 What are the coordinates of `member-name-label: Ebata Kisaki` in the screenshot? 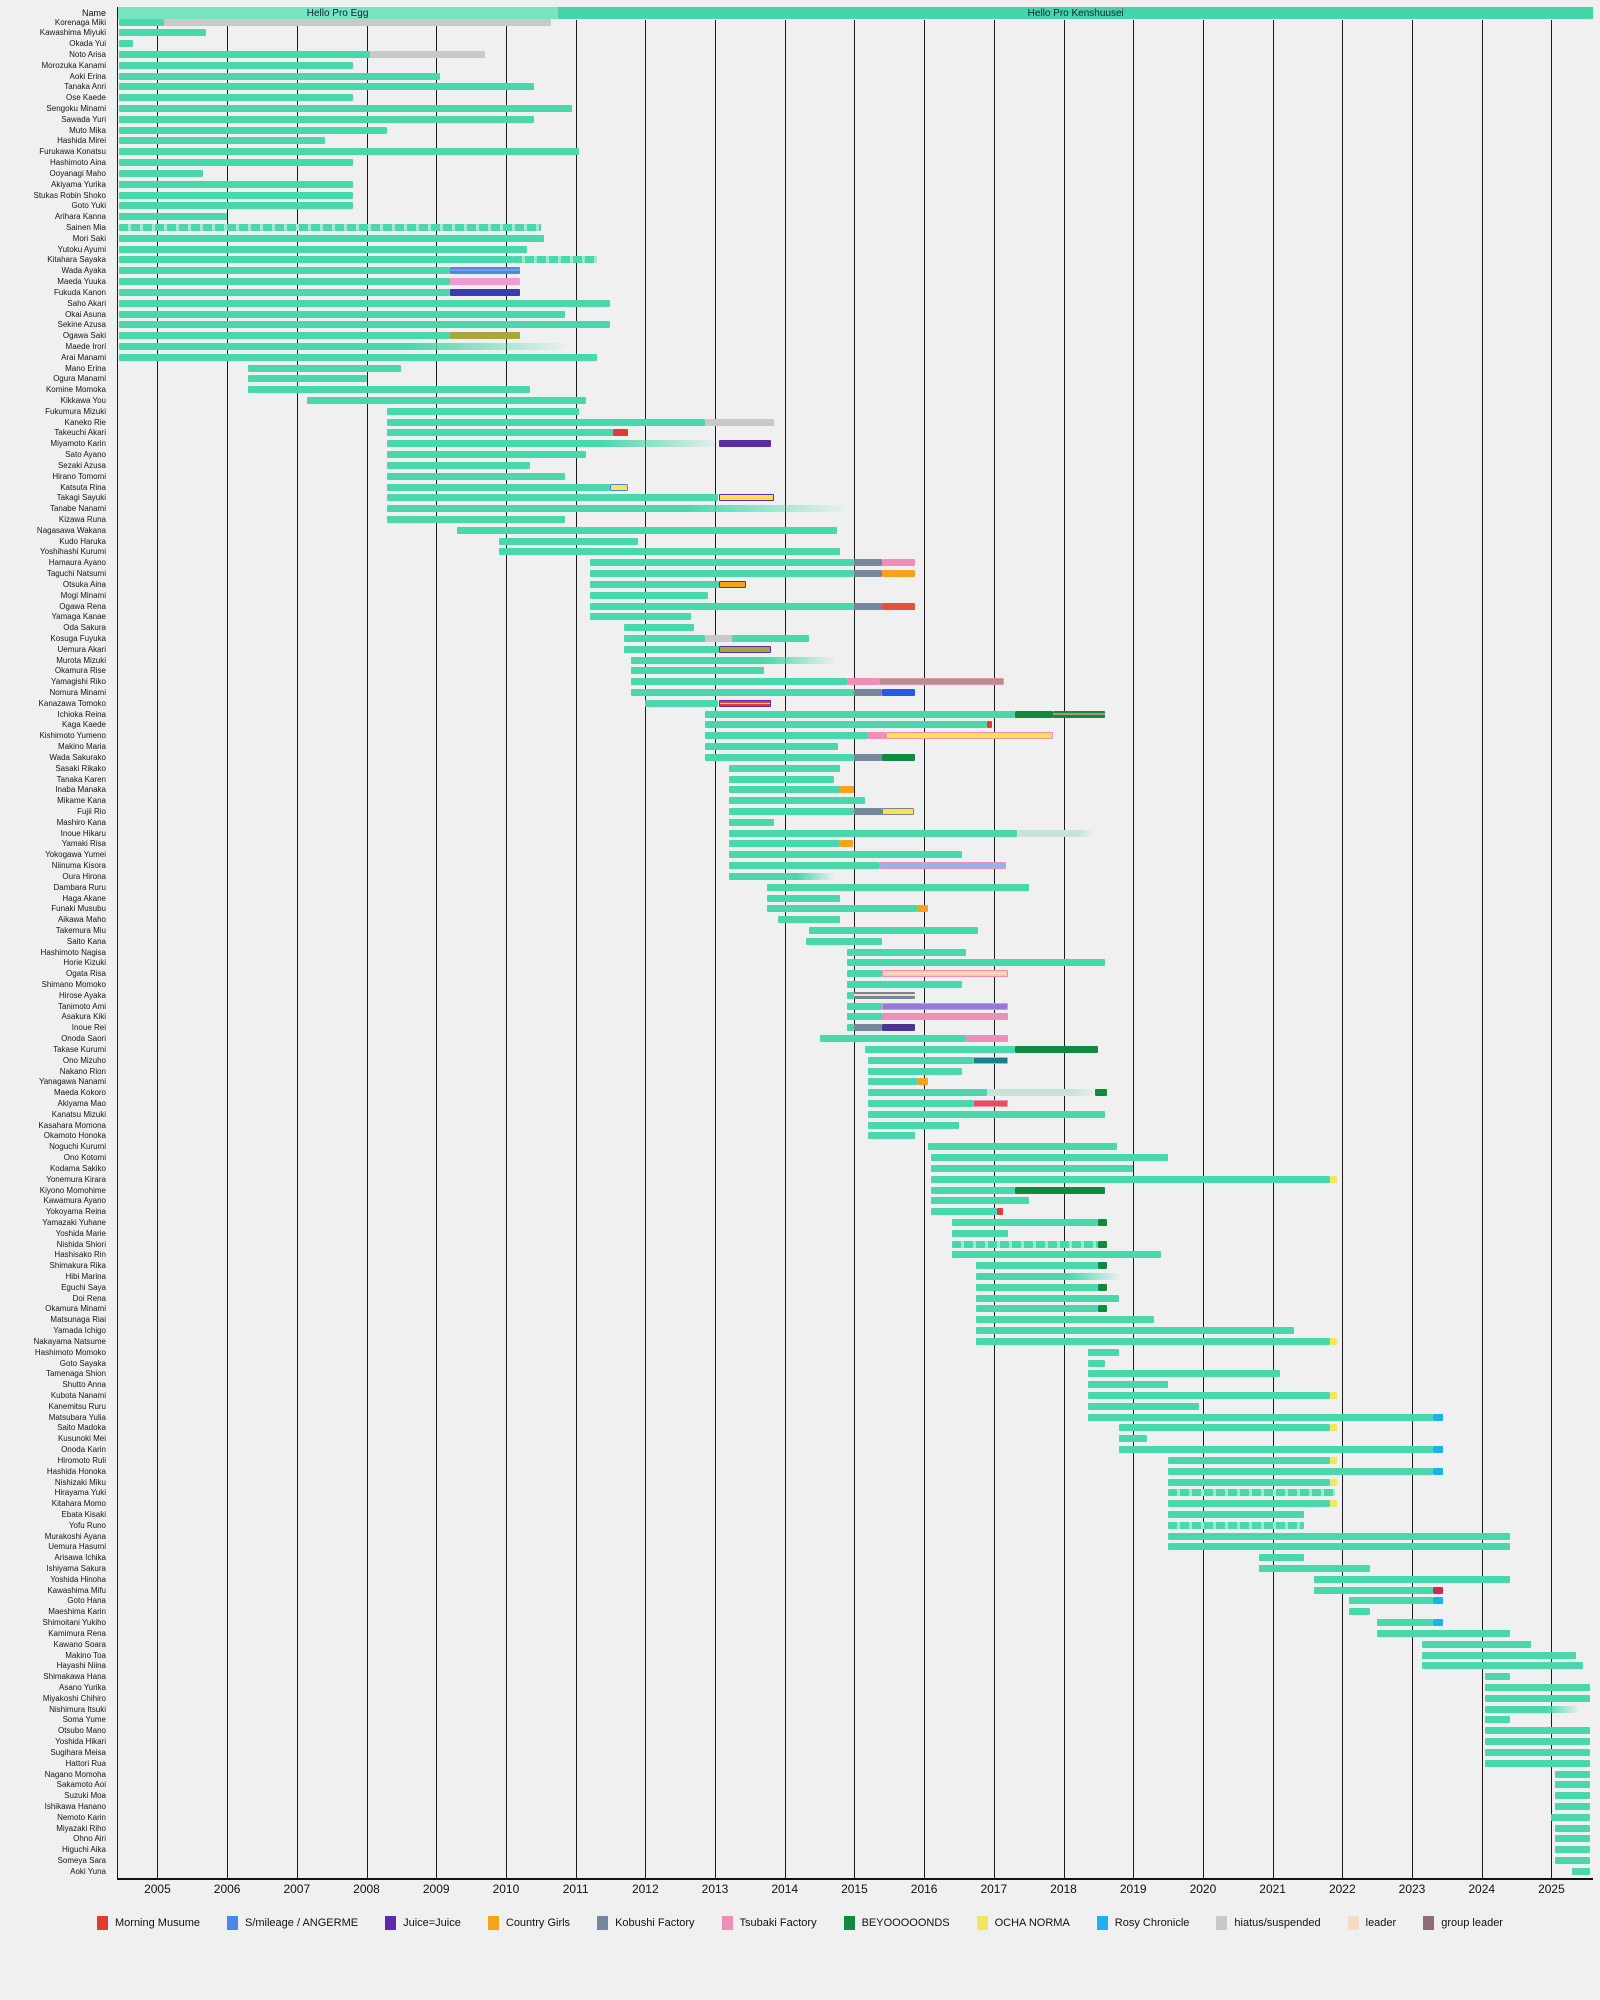 It's located at (83, 1514).